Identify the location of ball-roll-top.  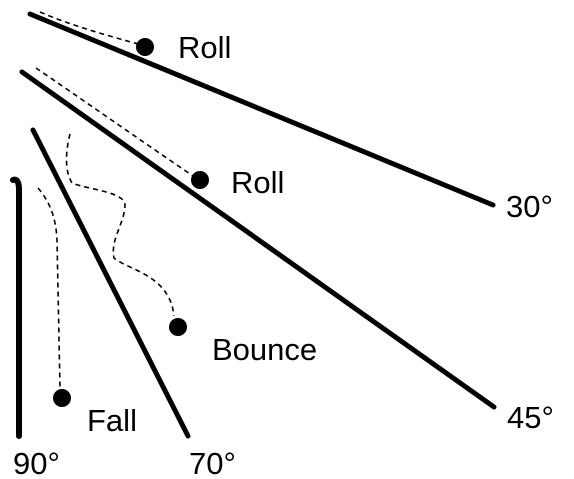
(145, 47).